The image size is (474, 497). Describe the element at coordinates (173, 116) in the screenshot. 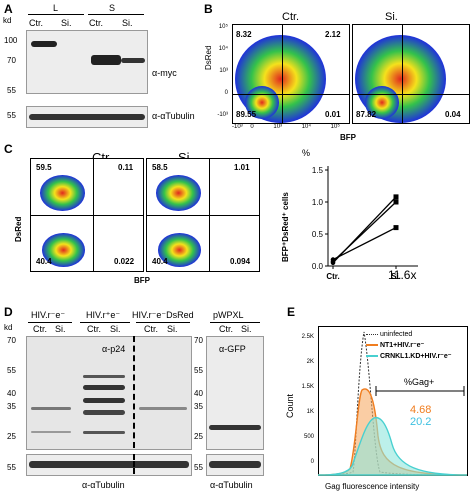

I see `label-tubulin-a: α-αTubulin` at that location.